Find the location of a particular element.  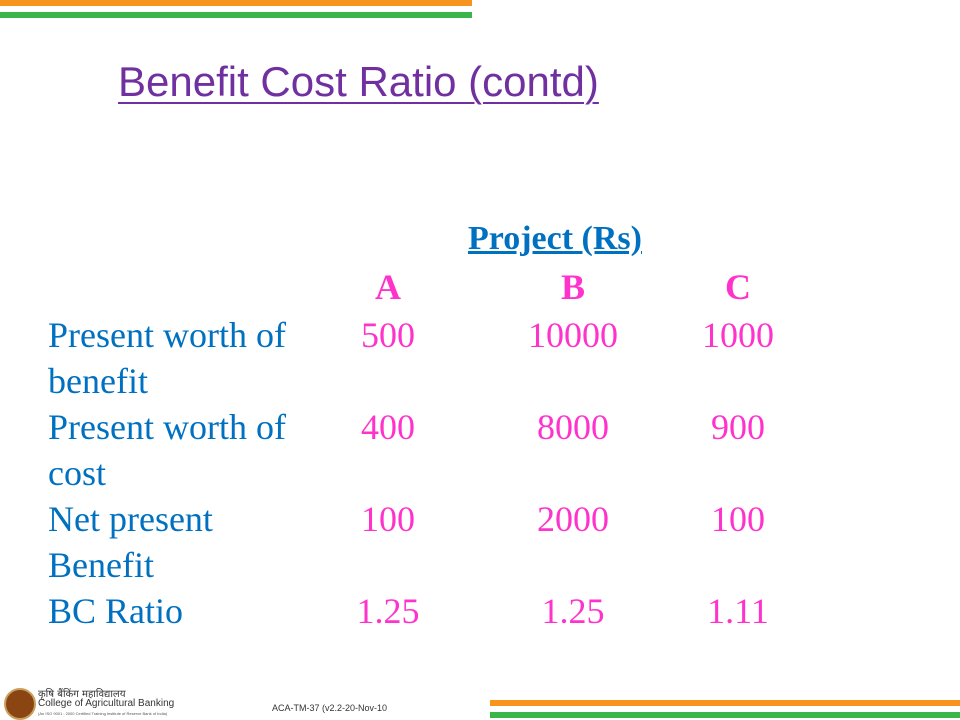

column-header: B is located at coordinates (572, 287).